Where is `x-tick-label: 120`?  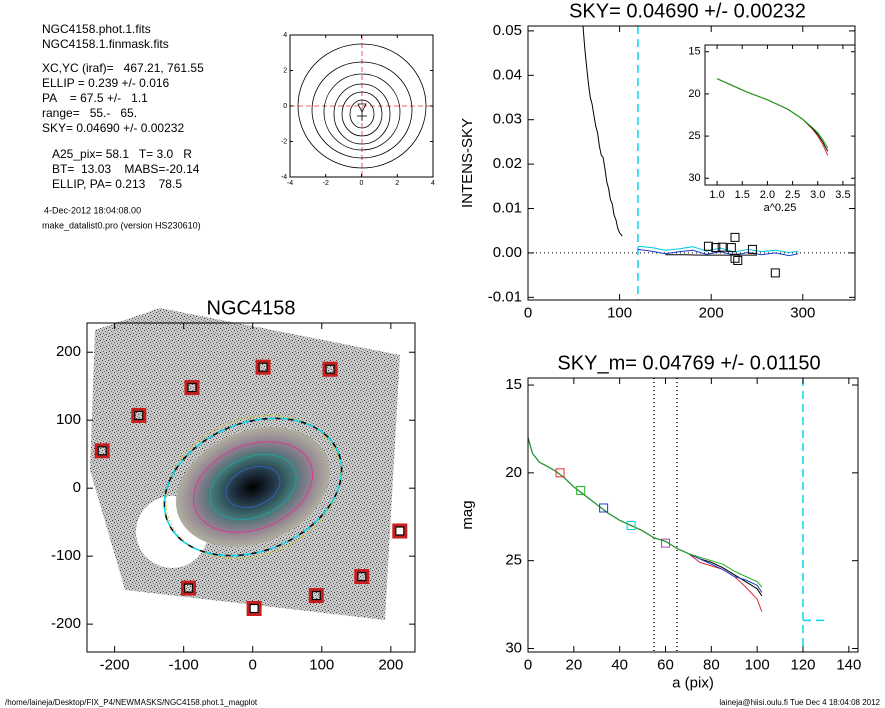 x-tick-label: 120 is located at coordinates (802, 664).